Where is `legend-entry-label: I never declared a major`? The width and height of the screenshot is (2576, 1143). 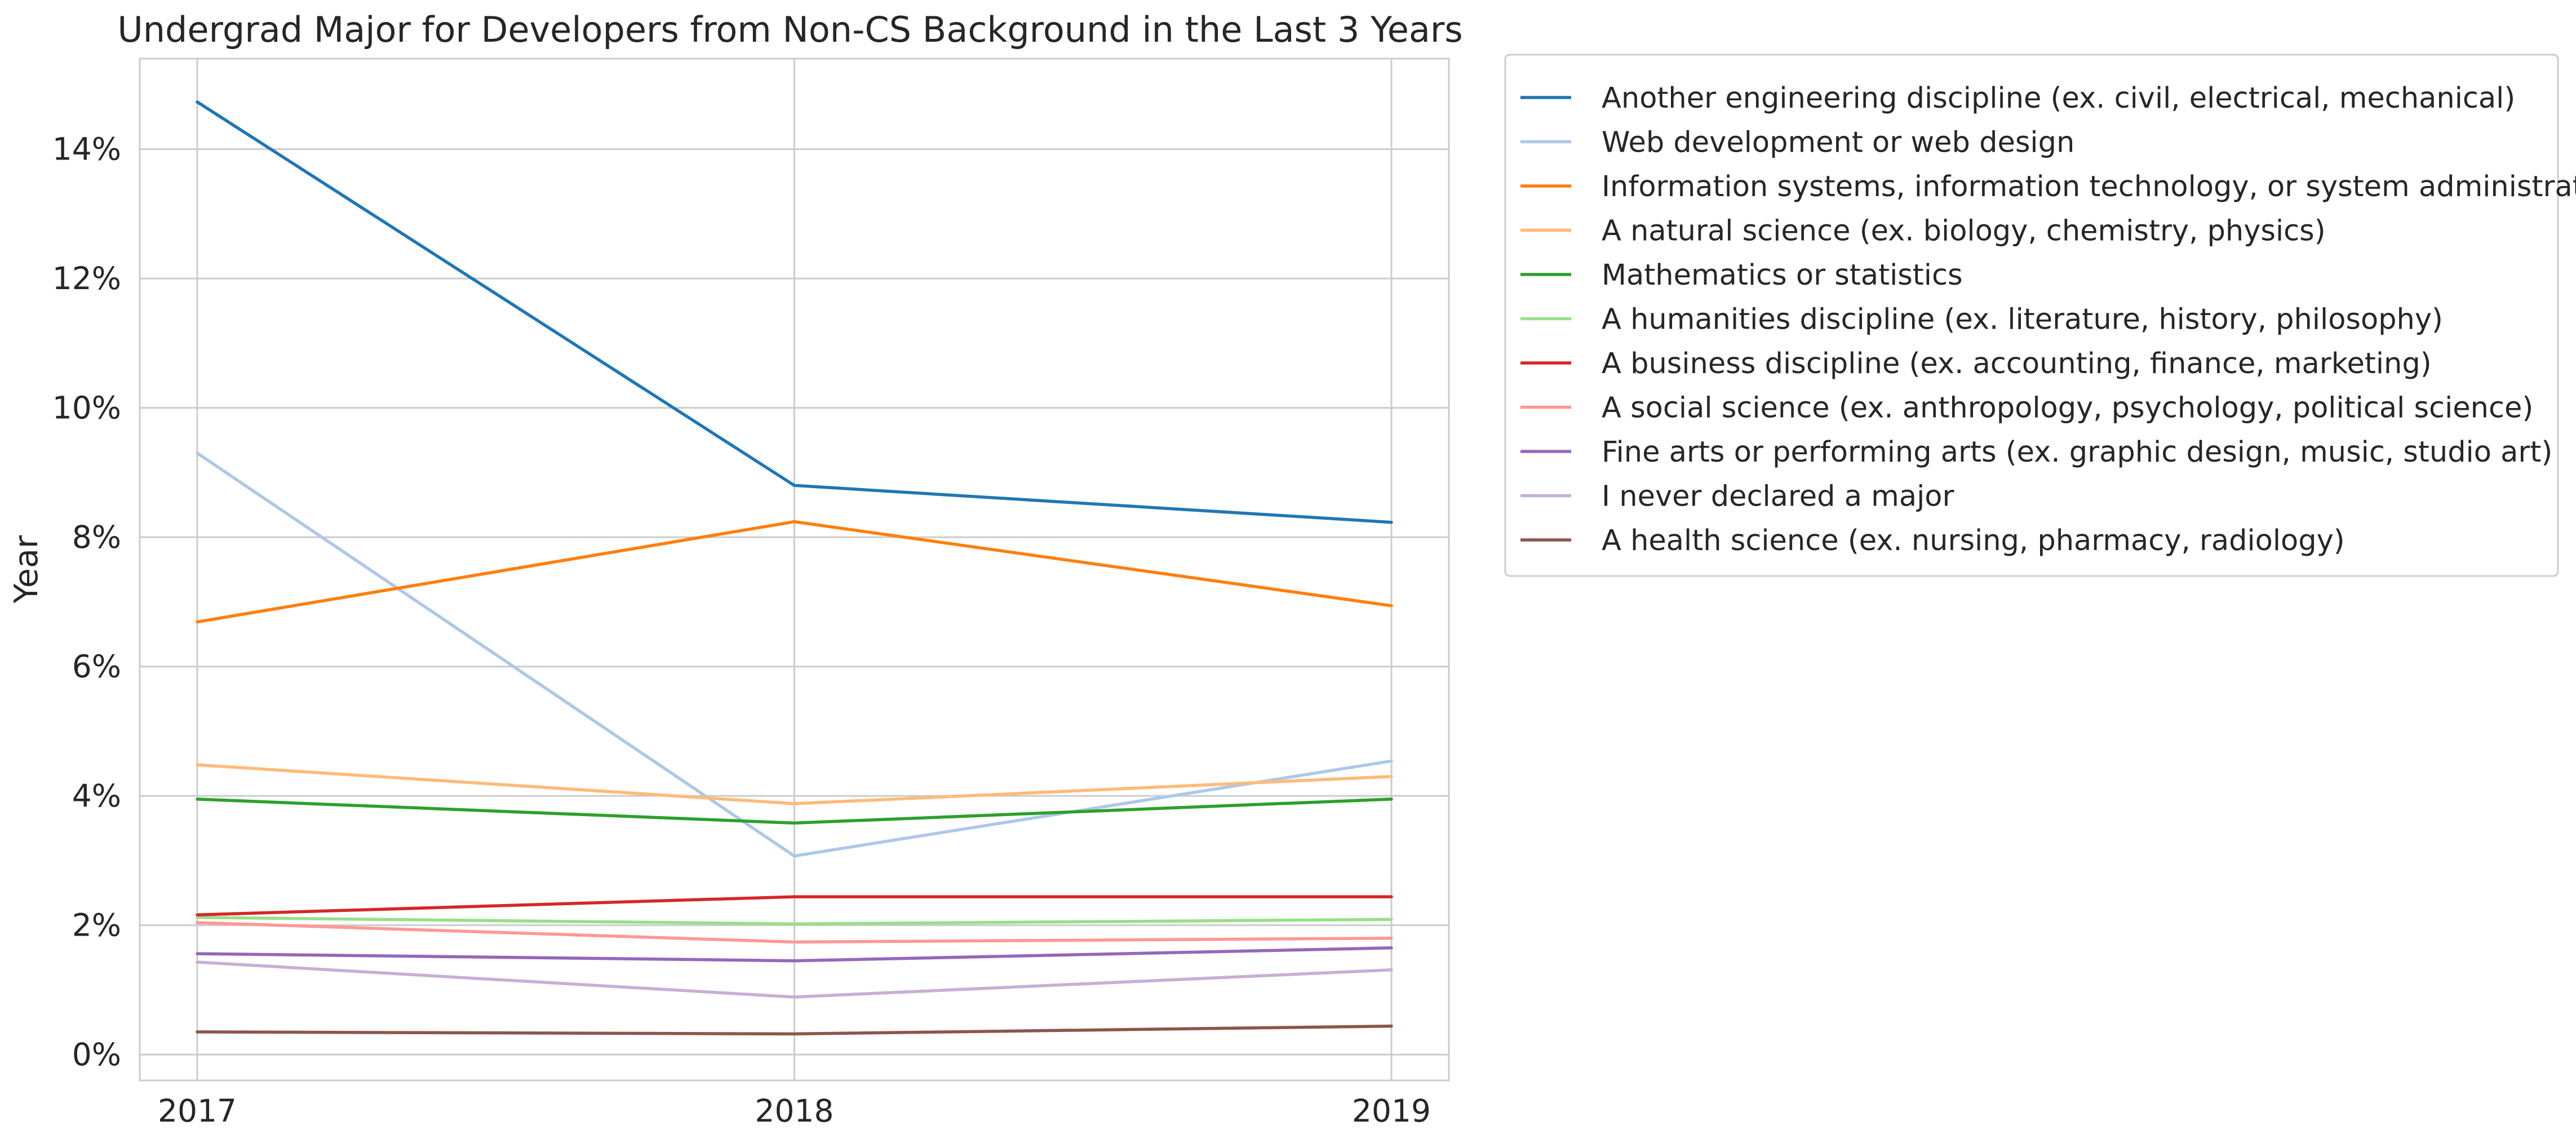 legend-entry-label: I never declared a major is located at coordinates (1778, 497).